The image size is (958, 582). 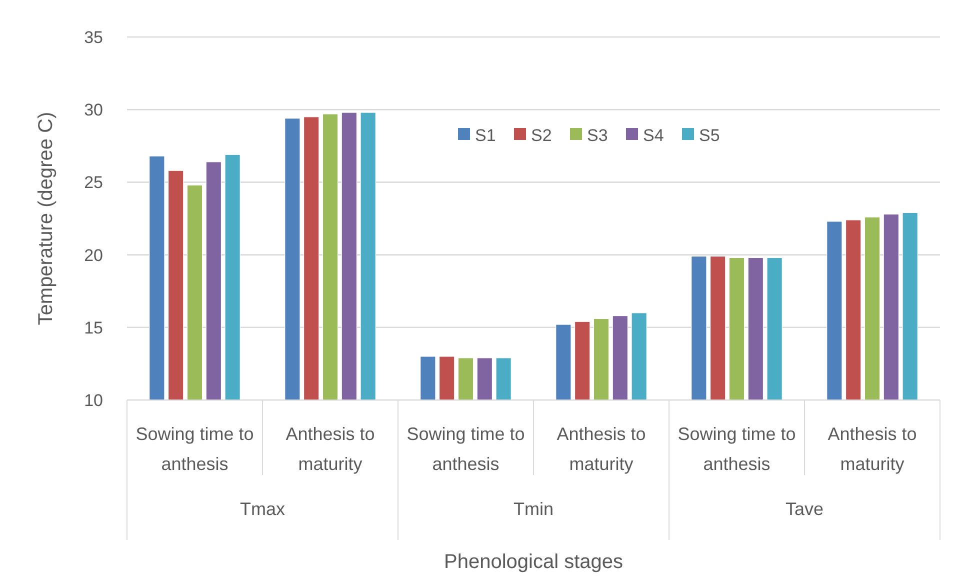 I want to click on y-tick-label: 20, so click(x=93, y=255).